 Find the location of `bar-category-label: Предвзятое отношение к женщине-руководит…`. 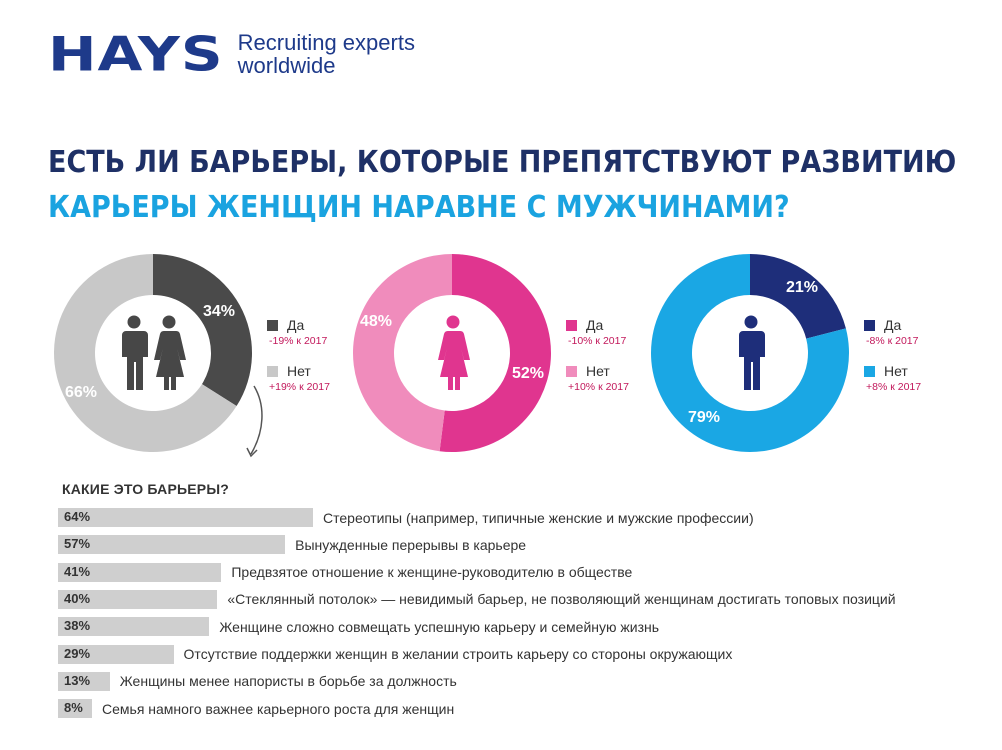

bar-category-label: Предвзятое отношение к женщине-руководит… is located at coordinates (432, 572).